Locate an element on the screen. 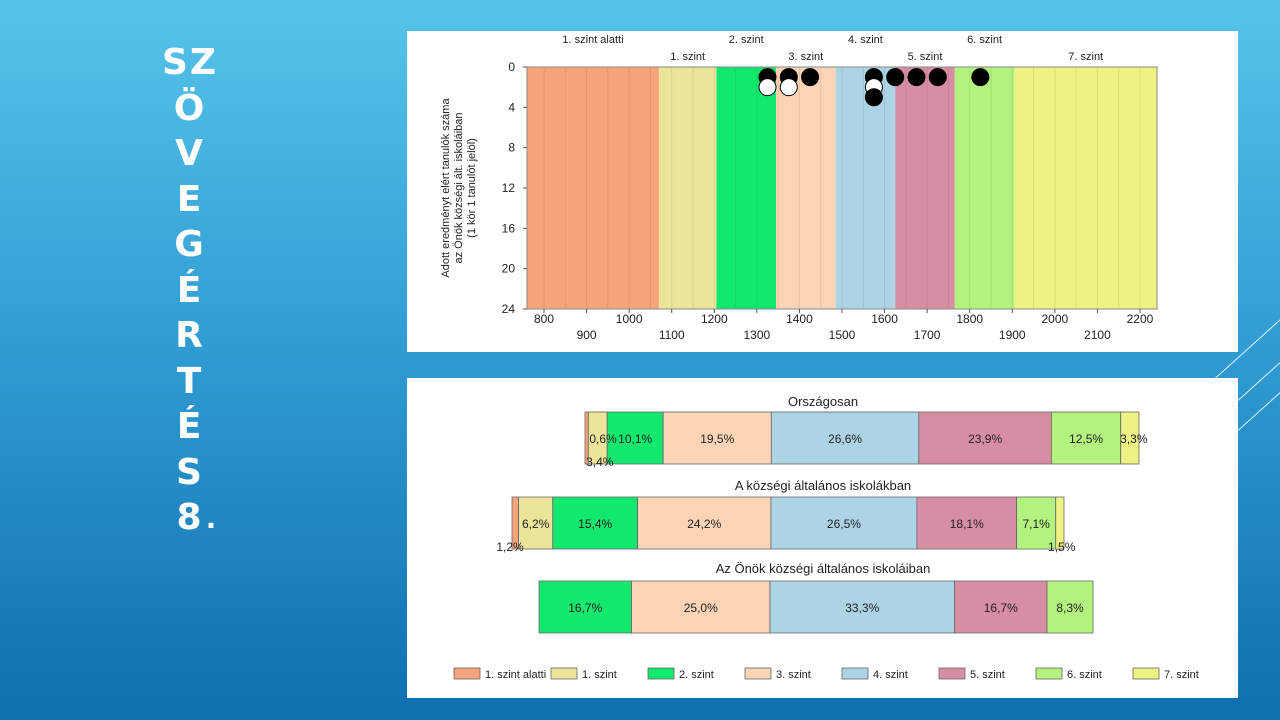 The image size is (1280, 720). x-tick-label: 1200 is located at coordinates (714, 319).